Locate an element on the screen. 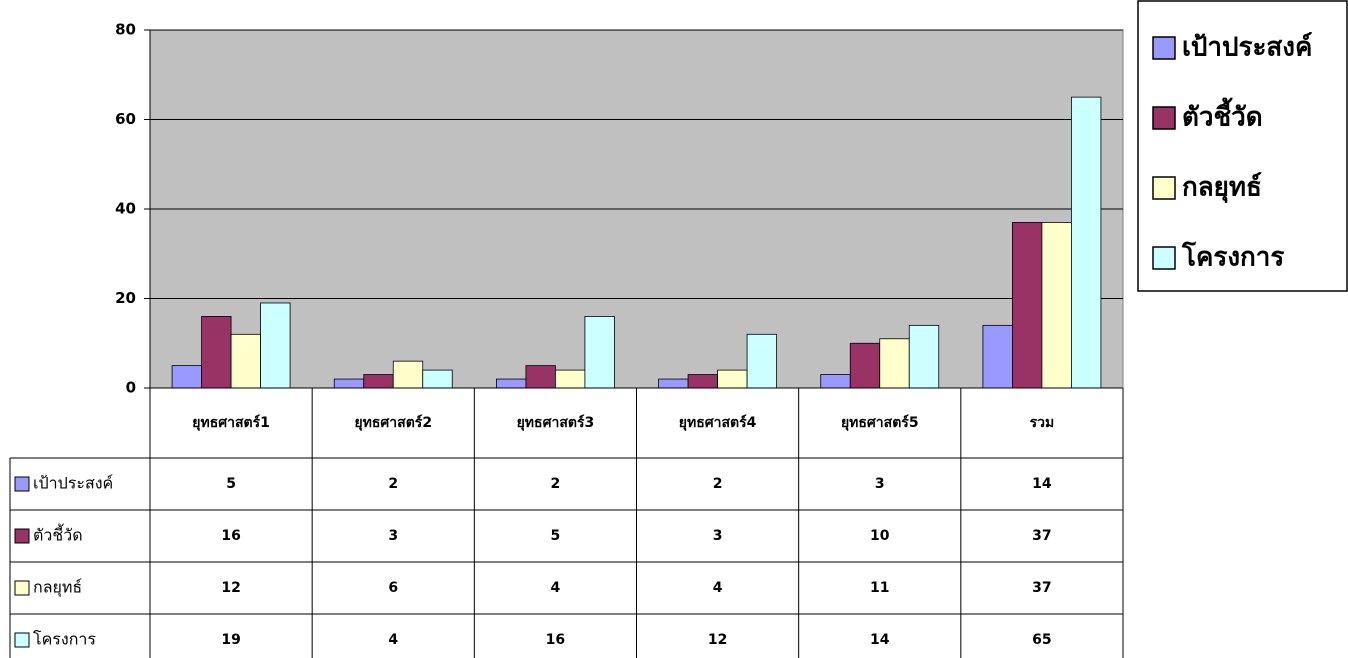 This screenshot has width=1348, height=658. x-tick-label: ยุทธศาสตร์5 is located at coordinates (880, 422).